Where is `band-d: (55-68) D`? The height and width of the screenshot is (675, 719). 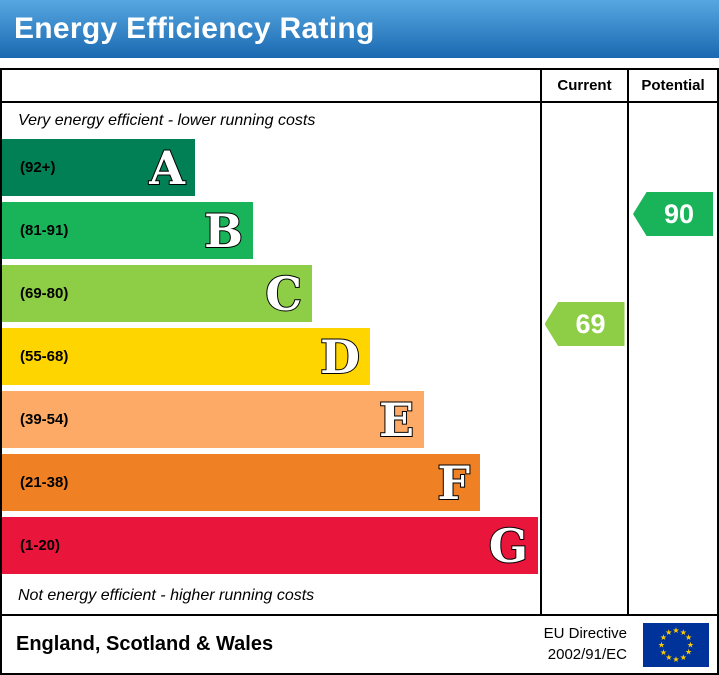
band-d: (55-68) D is located at coordinates (186, 356).